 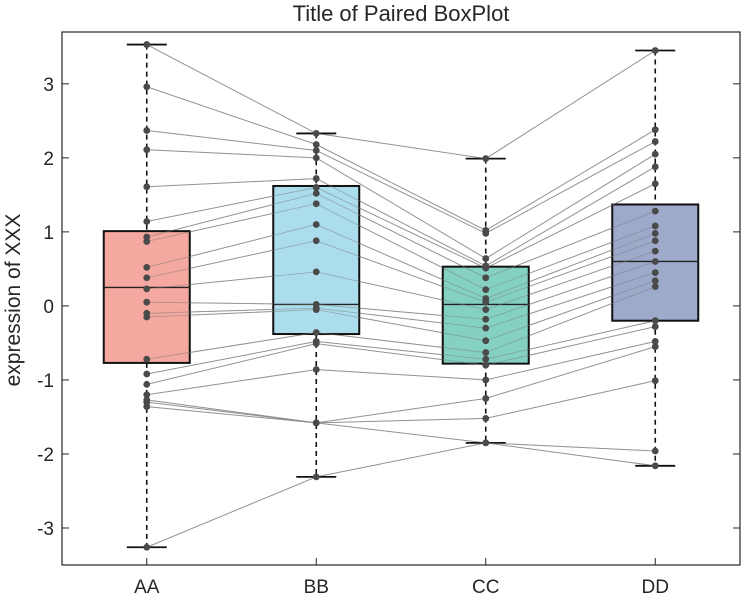 I want to click on y-axis-label: expression of XXX, so click(x=13, y=300).